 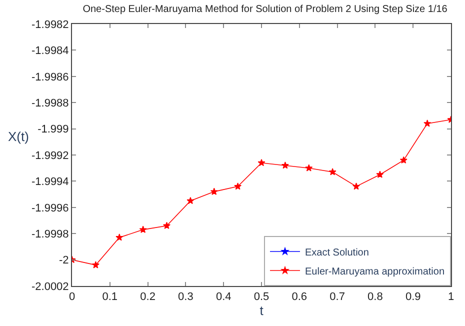 I want to click on y-tick-label: -1.9988, so click(x=50, y=103).